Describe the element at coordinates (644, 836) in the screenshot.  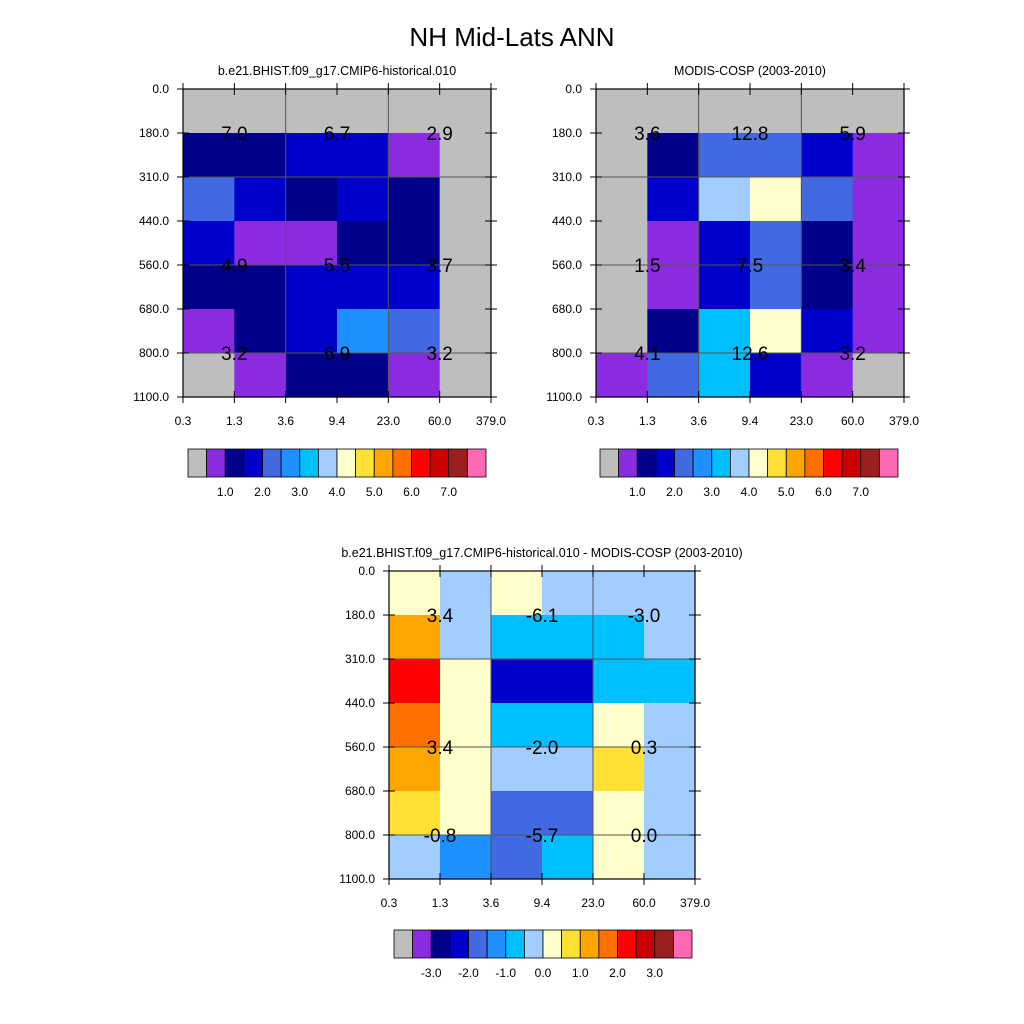
I see `data-label: 0.0` at that location.